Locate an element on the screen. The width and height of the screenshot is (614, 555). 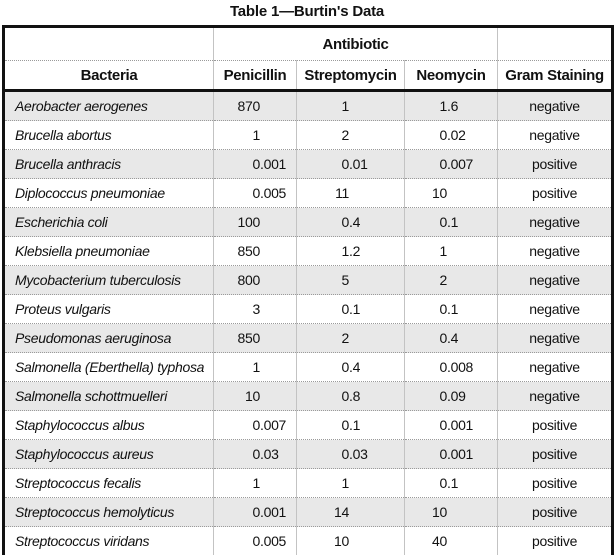
page-title: Table 1—Burtin's Data is located at coordinates (307, 11).